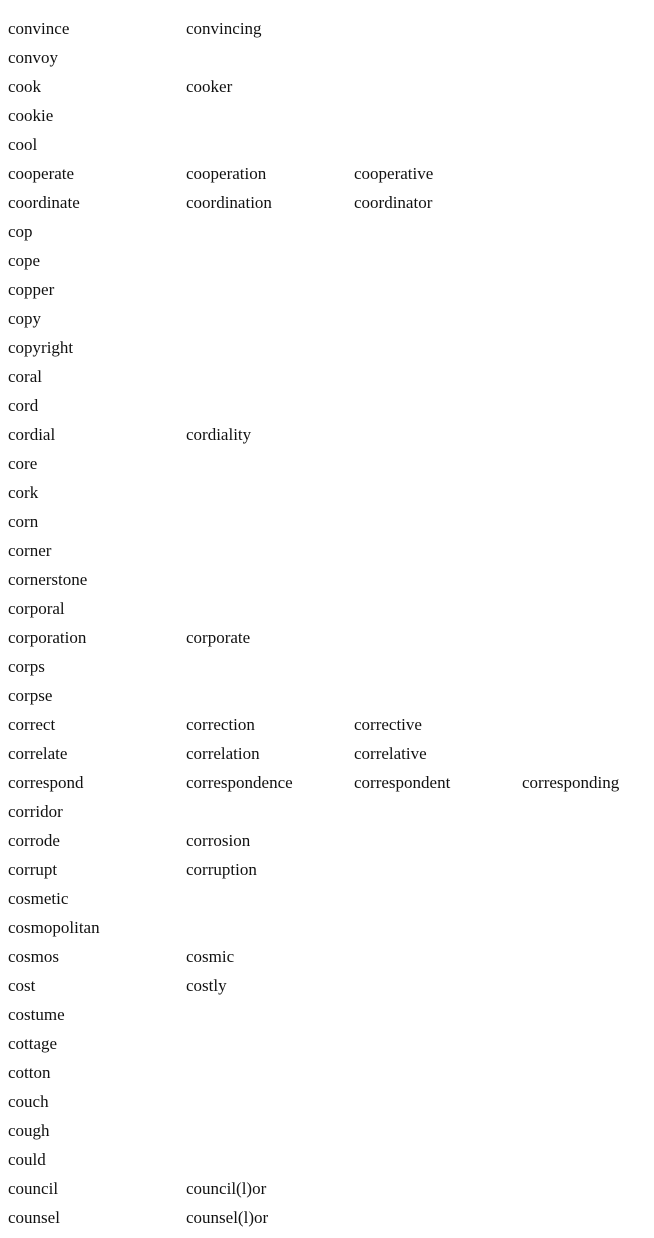 The image size is (654, 1238). I want to click on derived-word: corporate, so click(218, 637).